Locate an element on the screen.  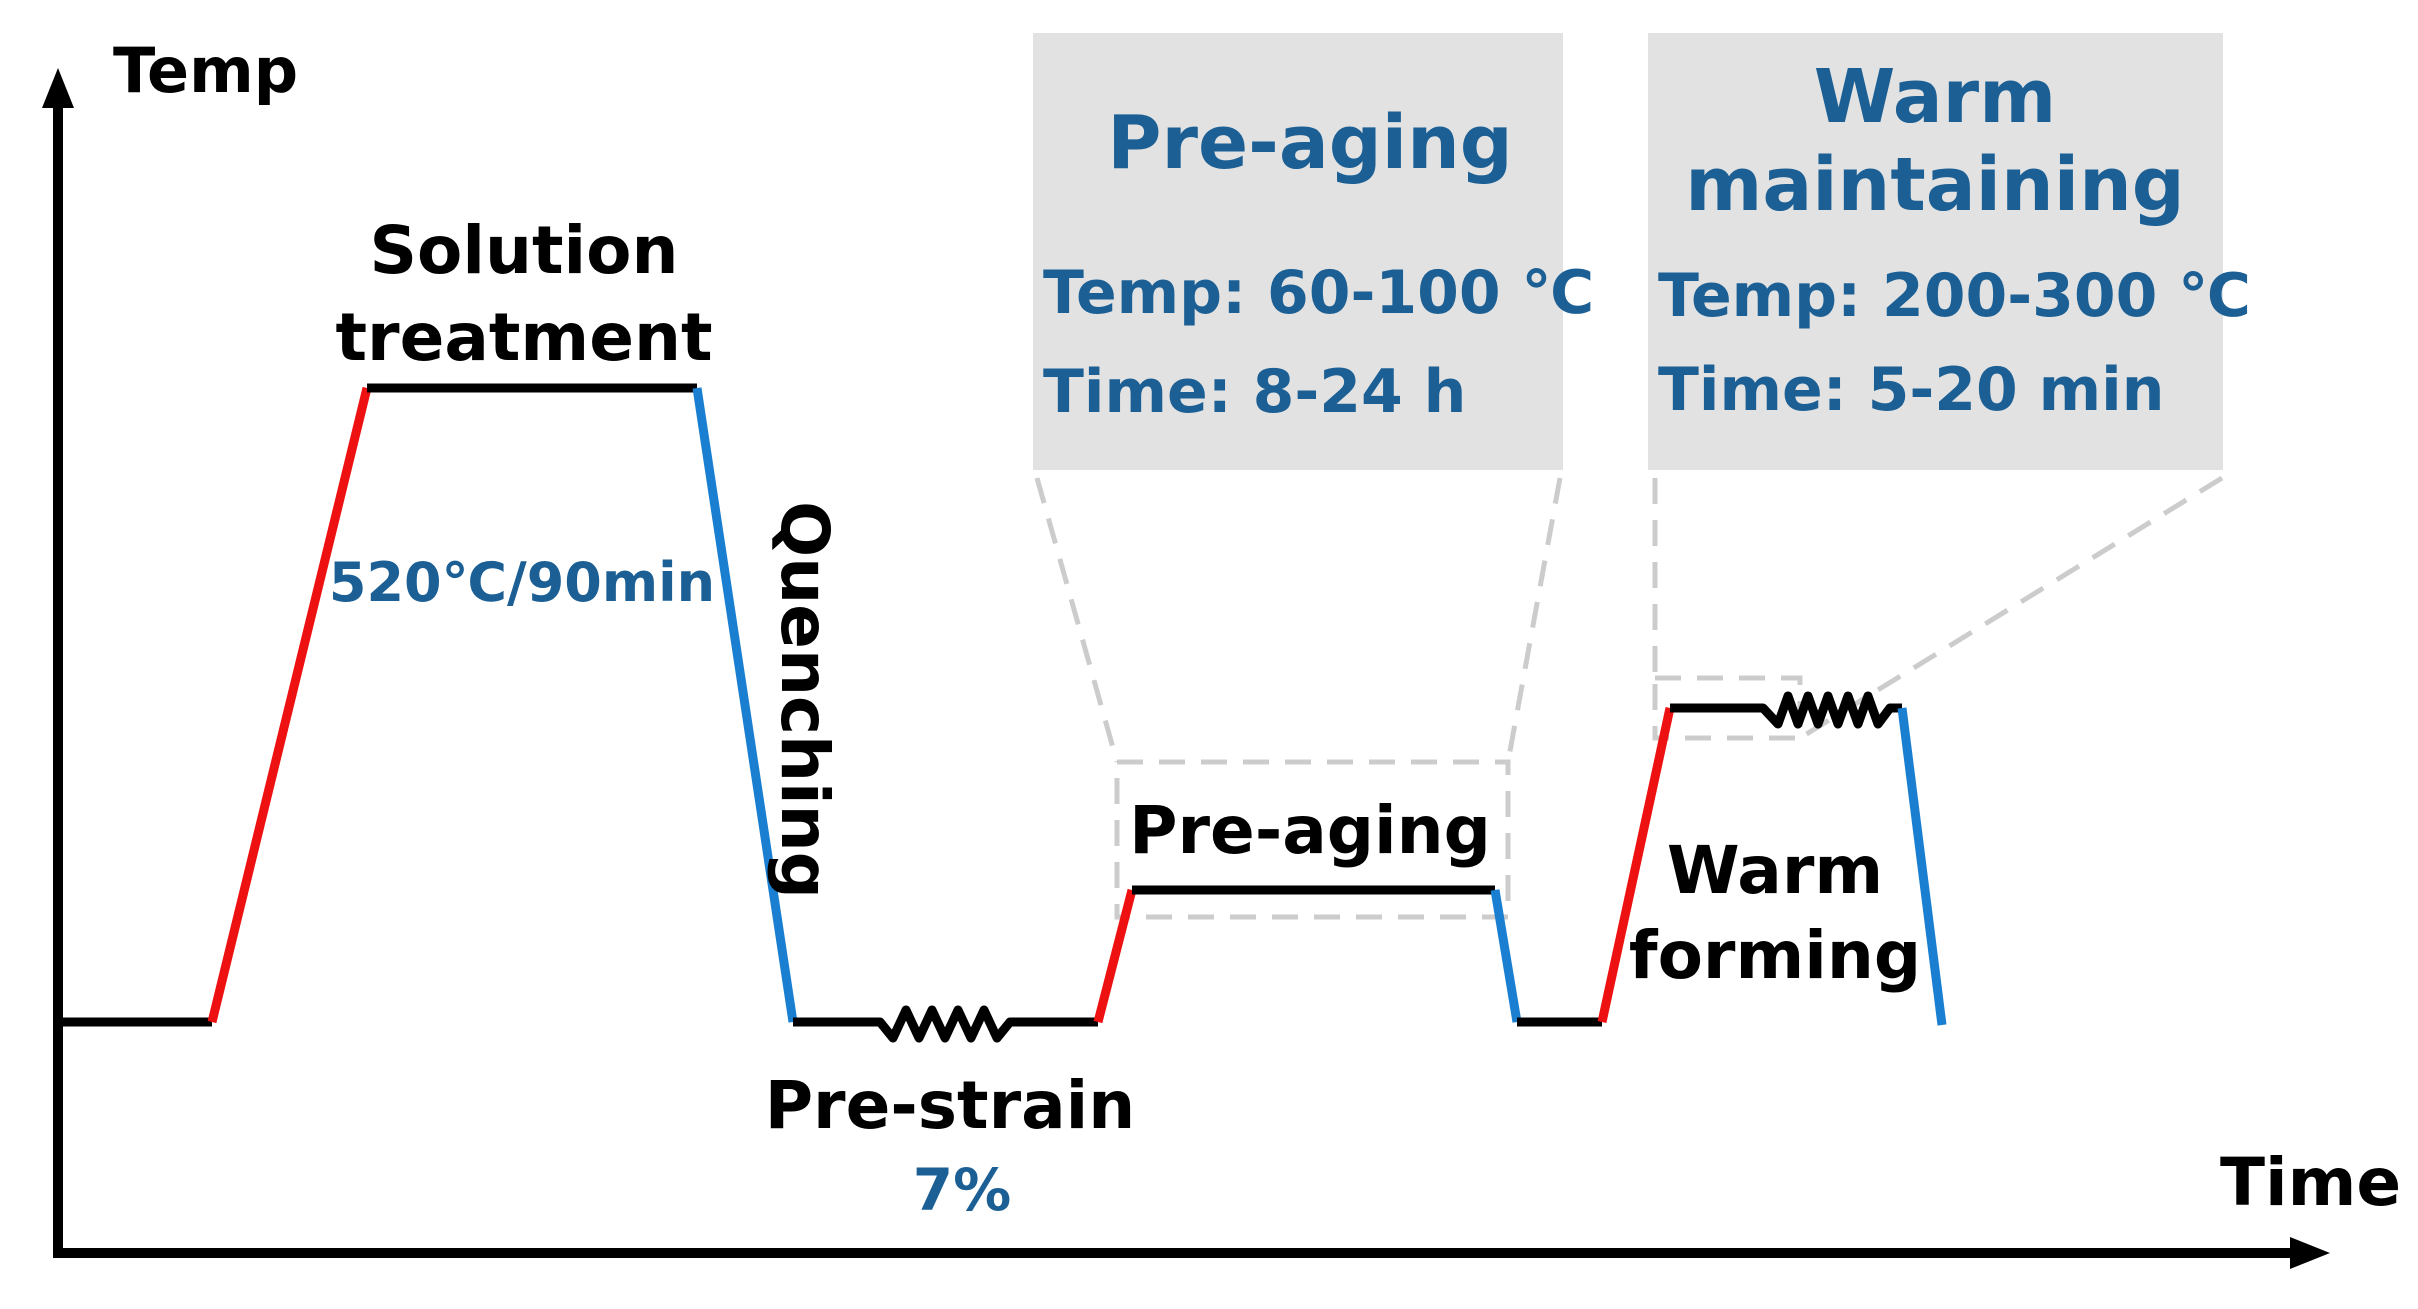
preaging-detail-title: Pre-aging is located at coordinates (1310, 143).